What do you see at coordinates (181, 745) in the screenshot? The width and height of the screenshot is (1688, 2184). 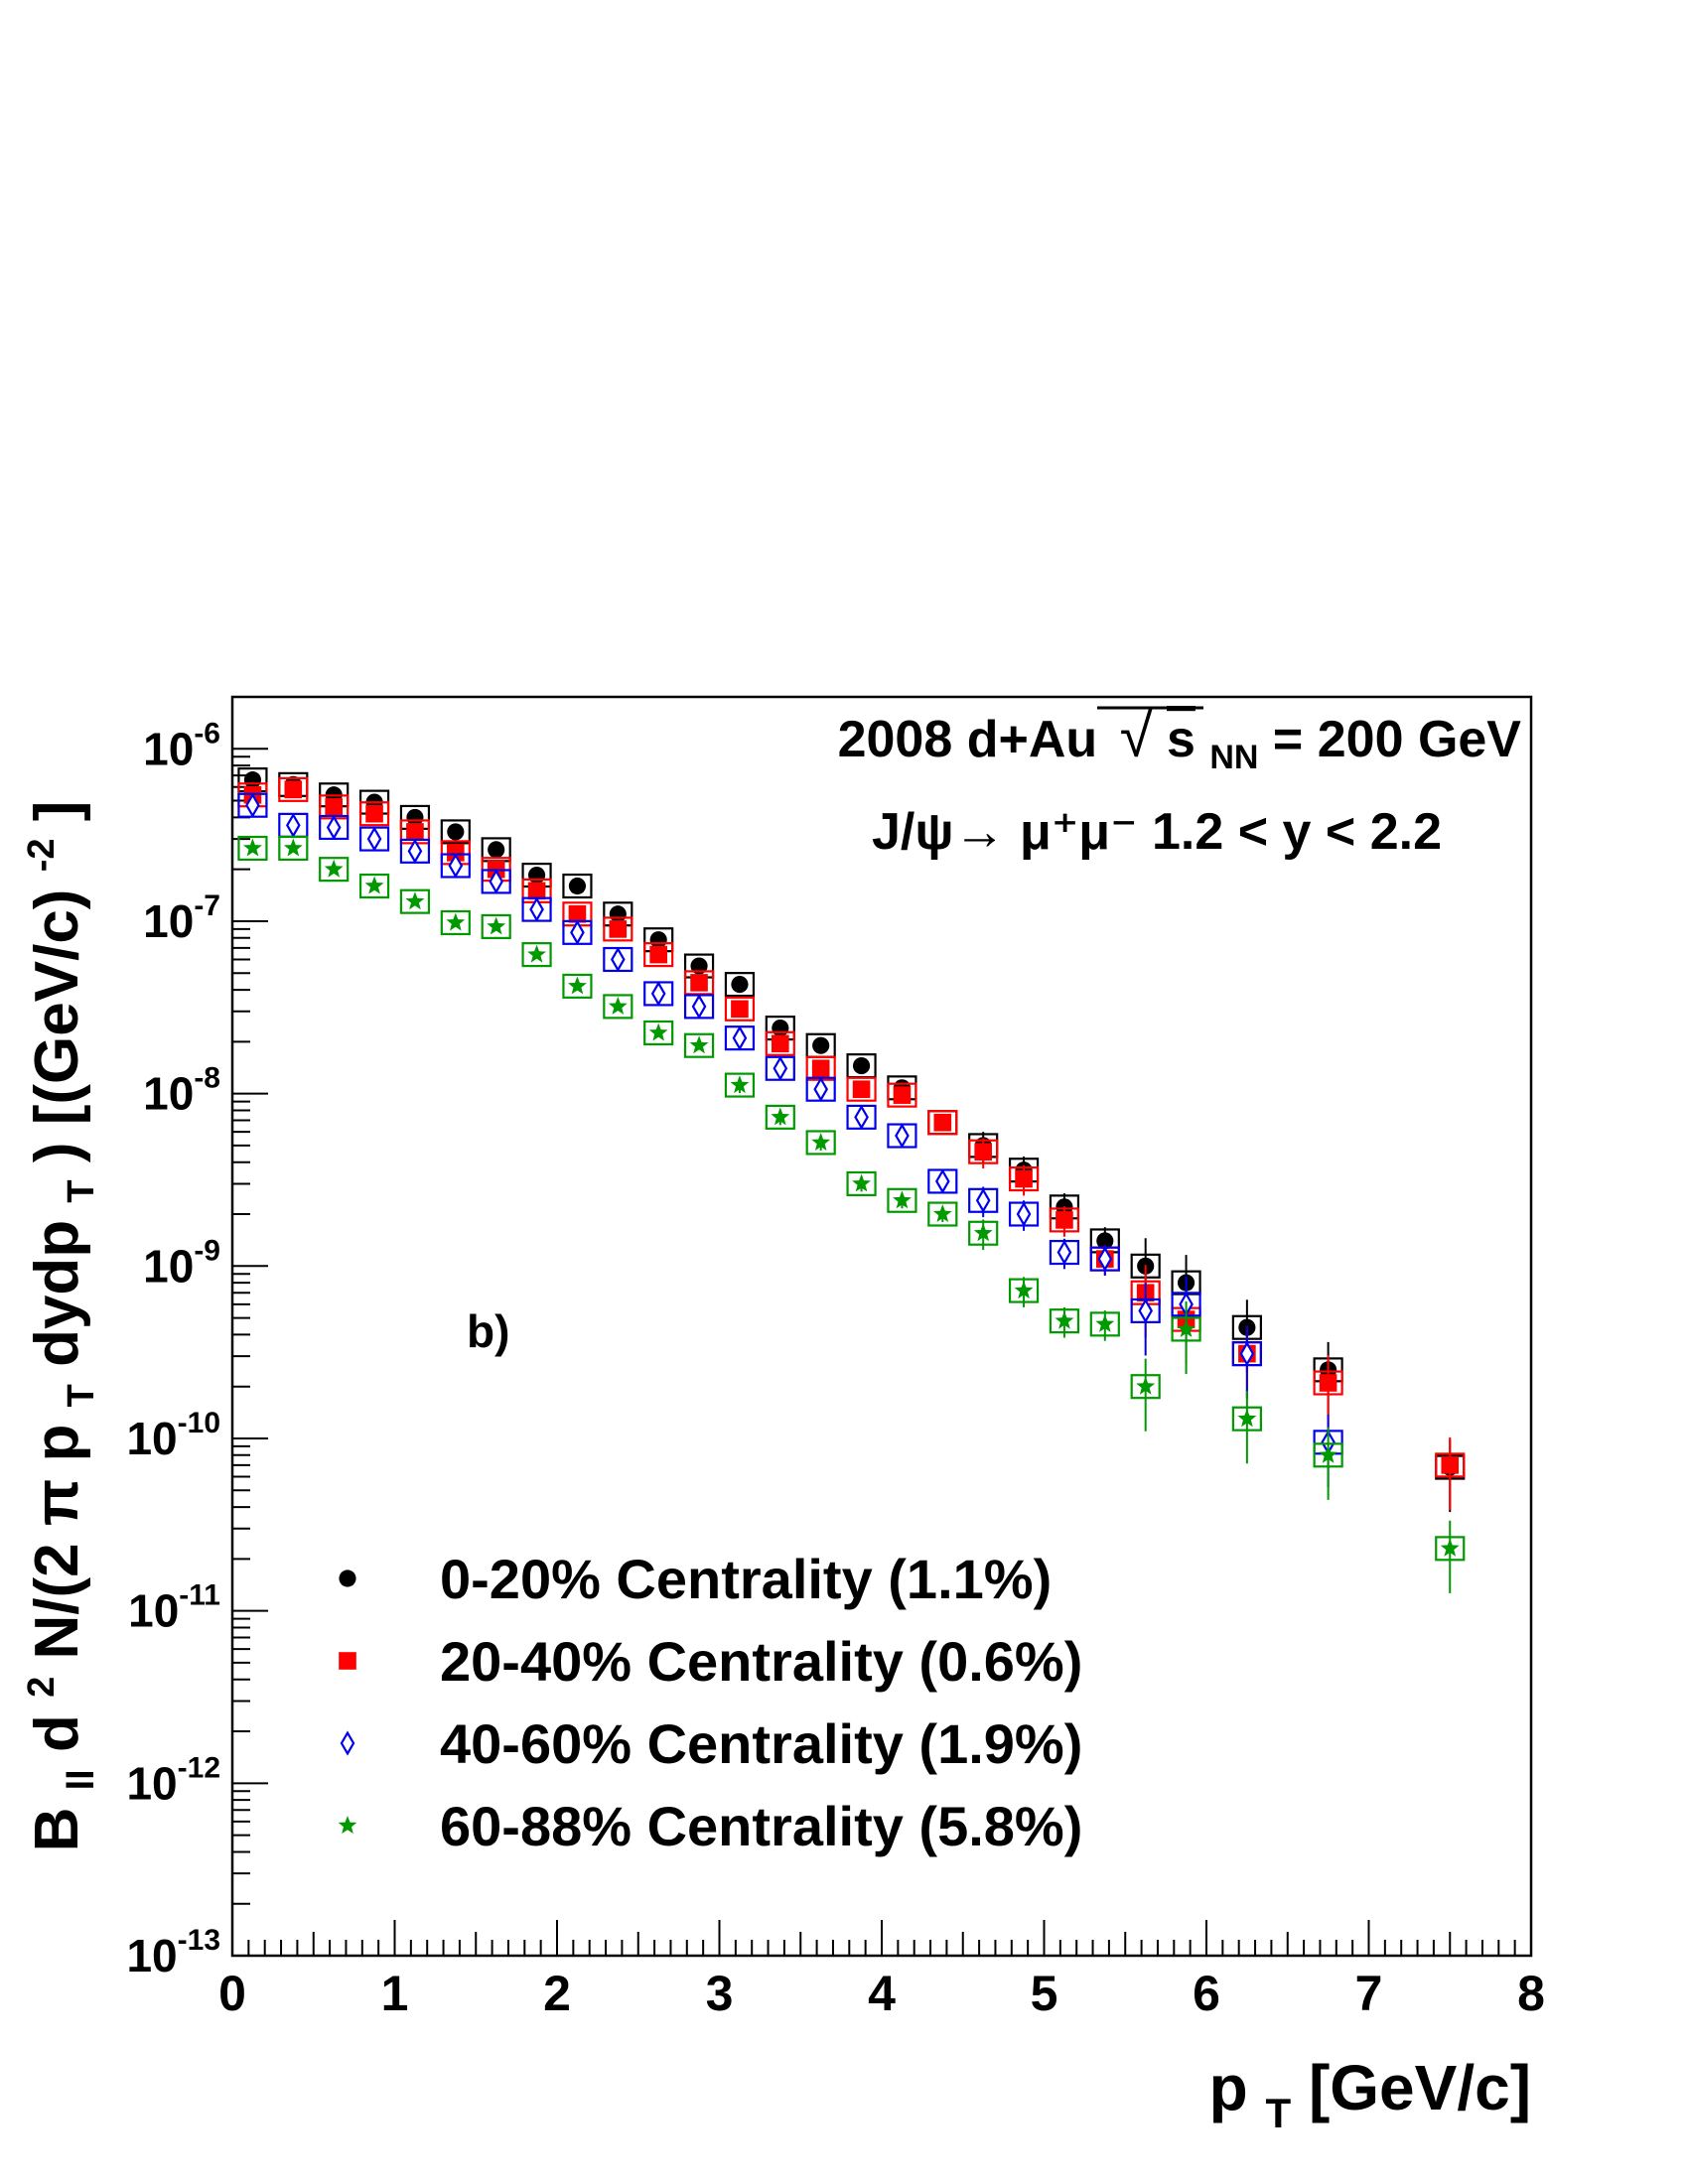 I see `y-tick-label: 10⁻⁶` at bounding box center [181, 745].